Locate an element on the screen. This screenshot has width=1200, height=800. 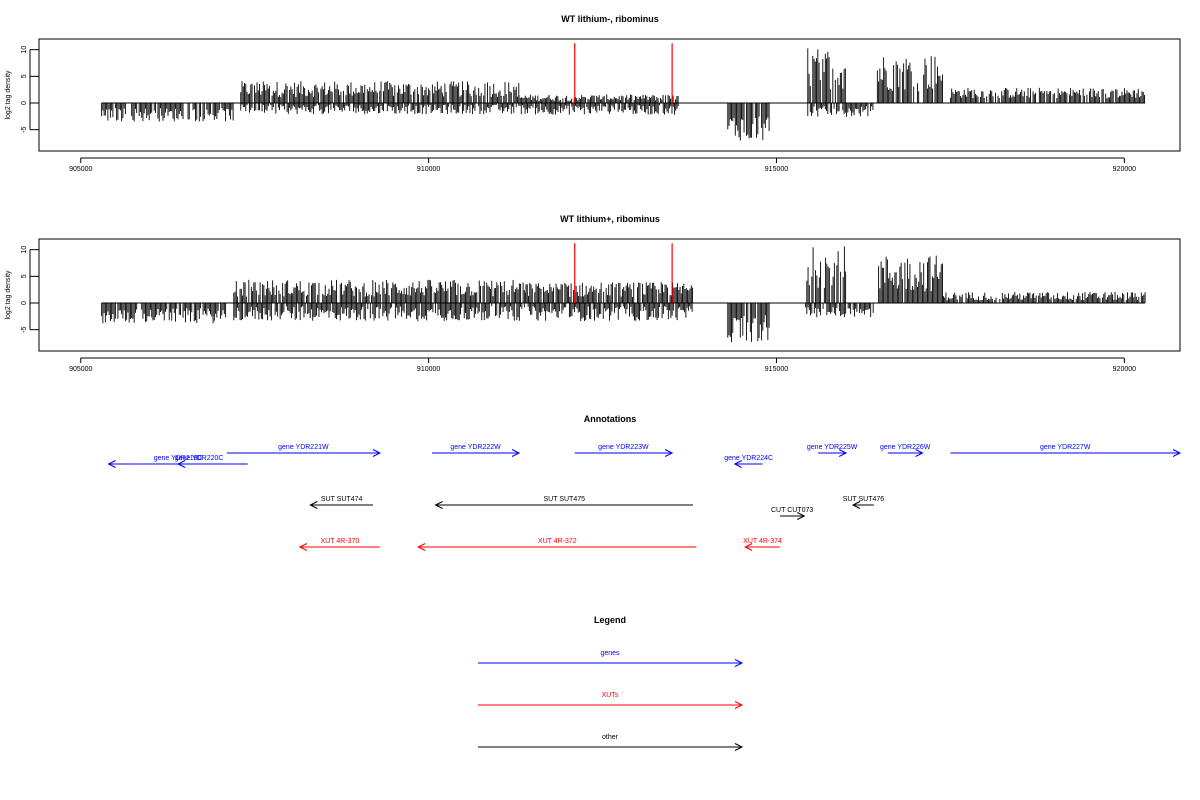
other-annotation: SUT SUT475 is located at coordinates (563, 502).